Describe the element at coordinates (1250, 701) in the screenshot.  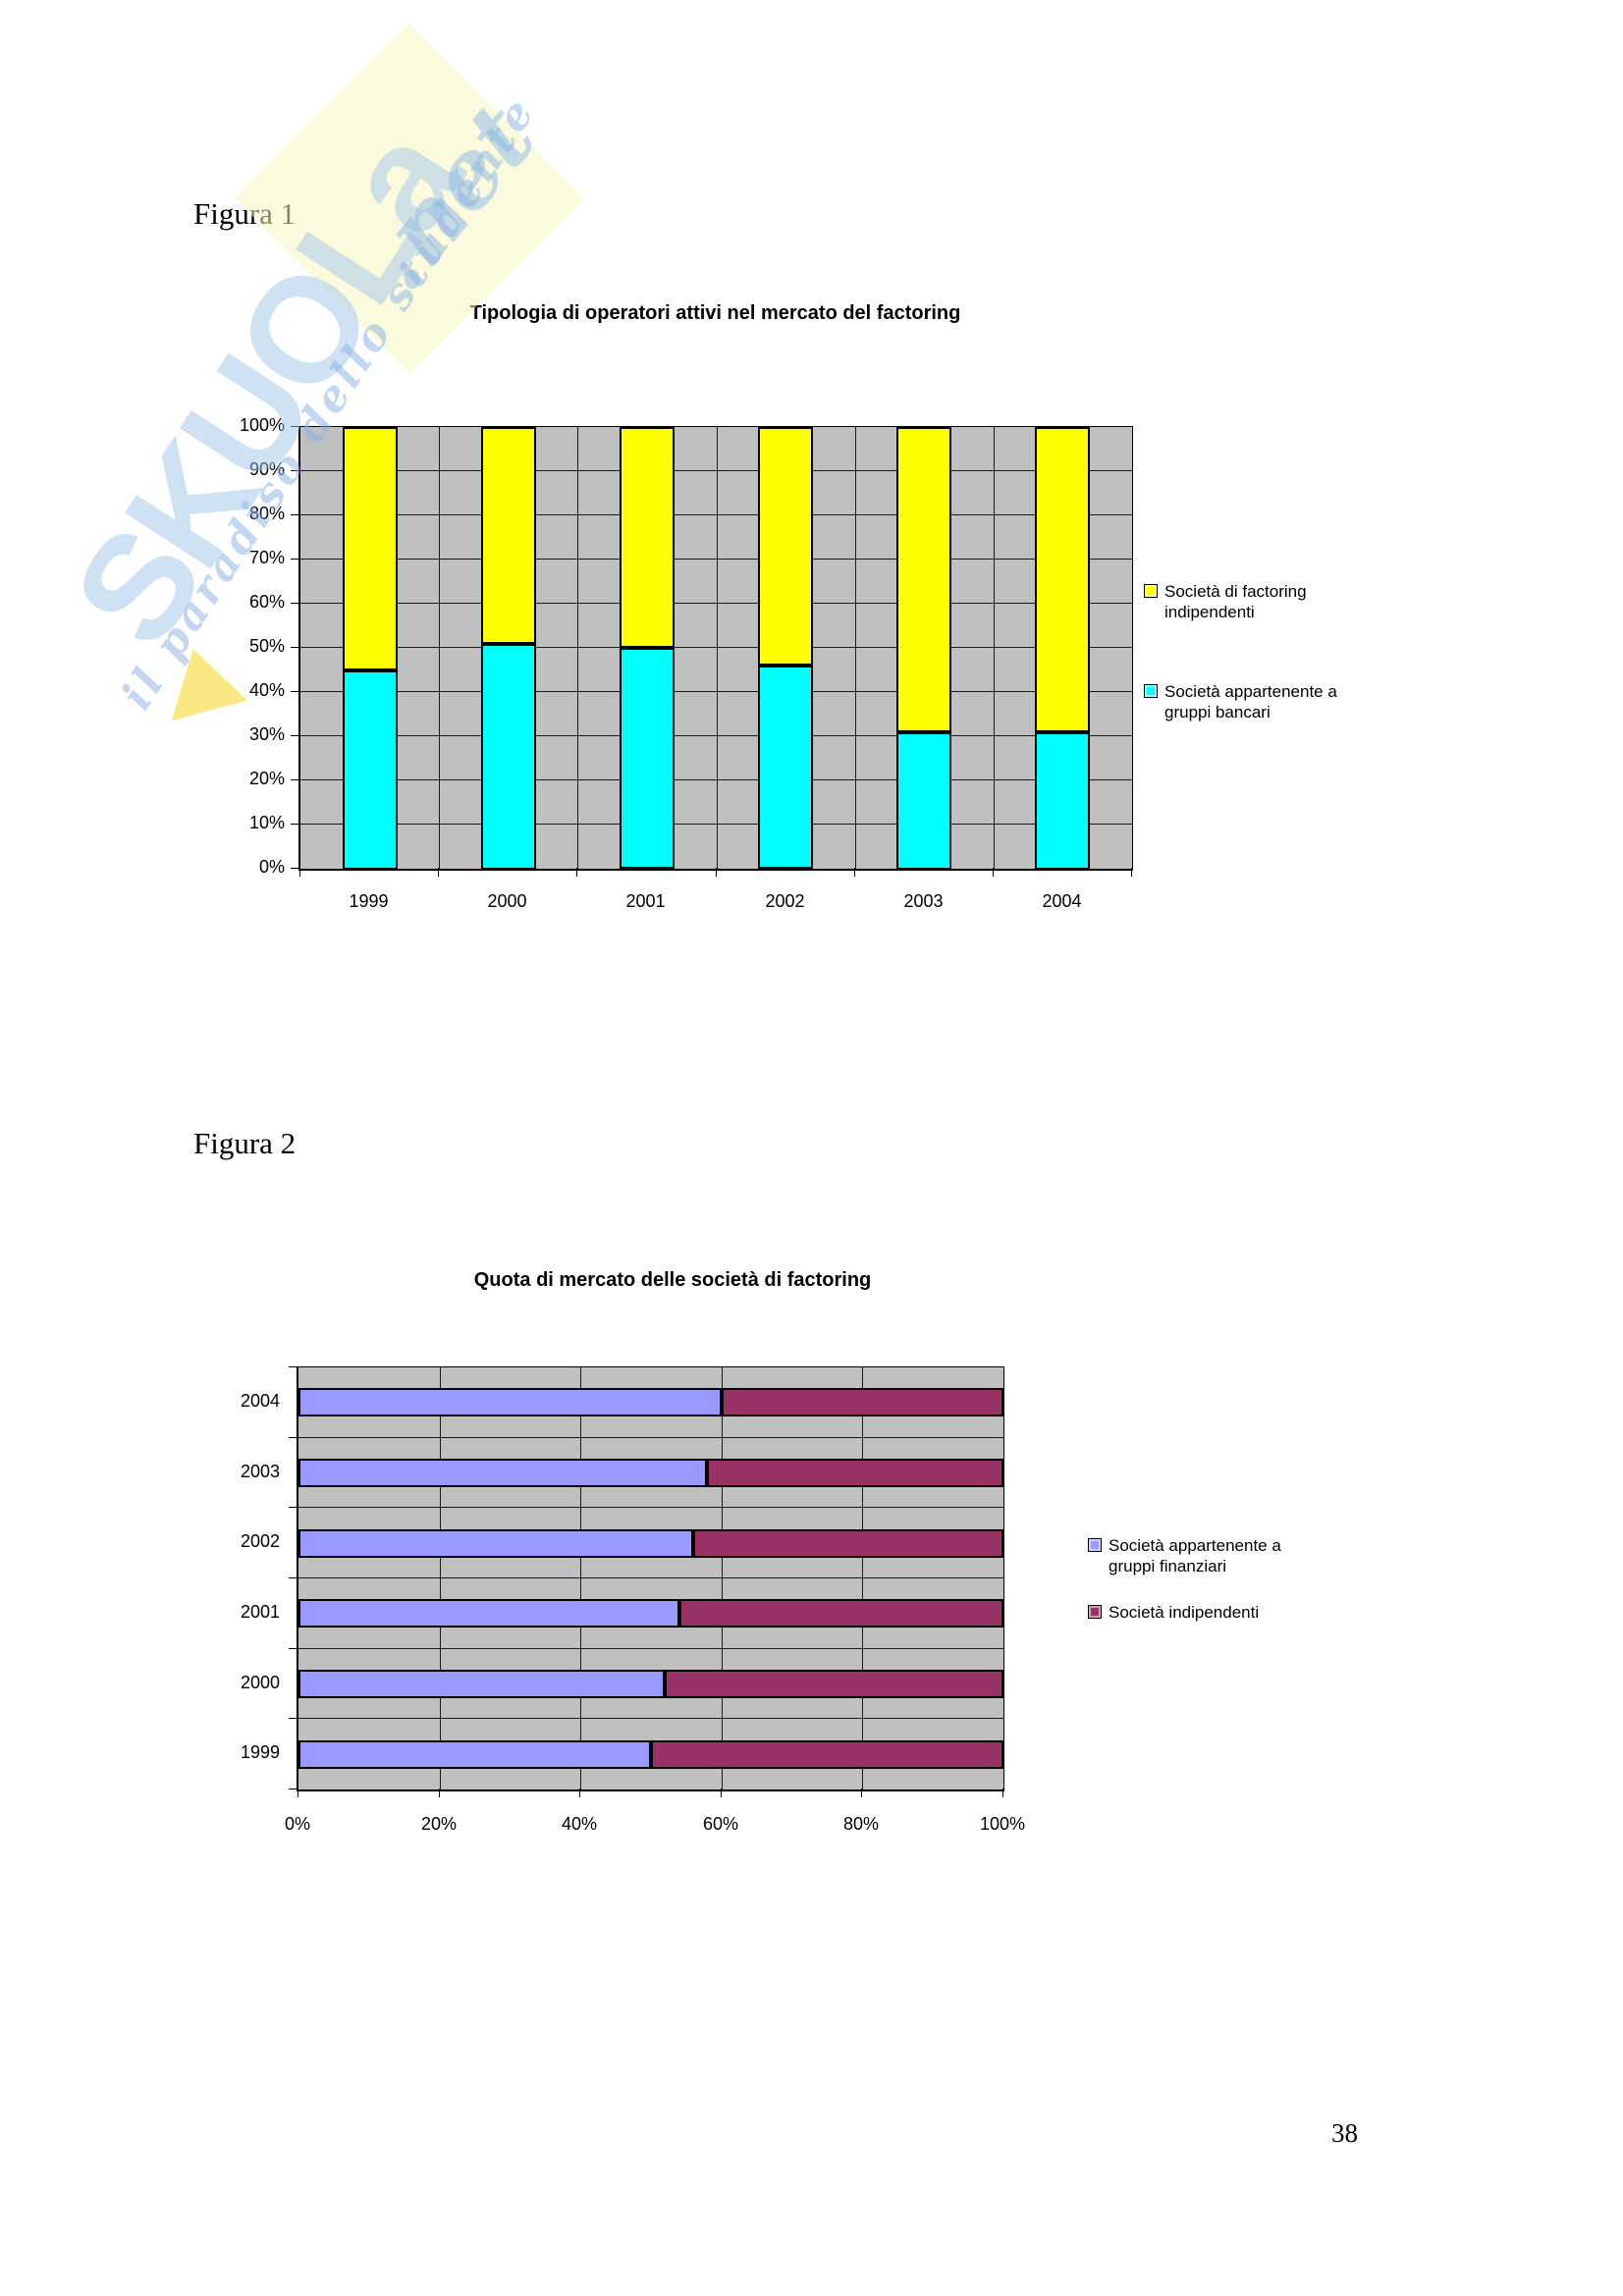
I see `legend-item-label: Società appartenente a gruppi bancari` at that location.